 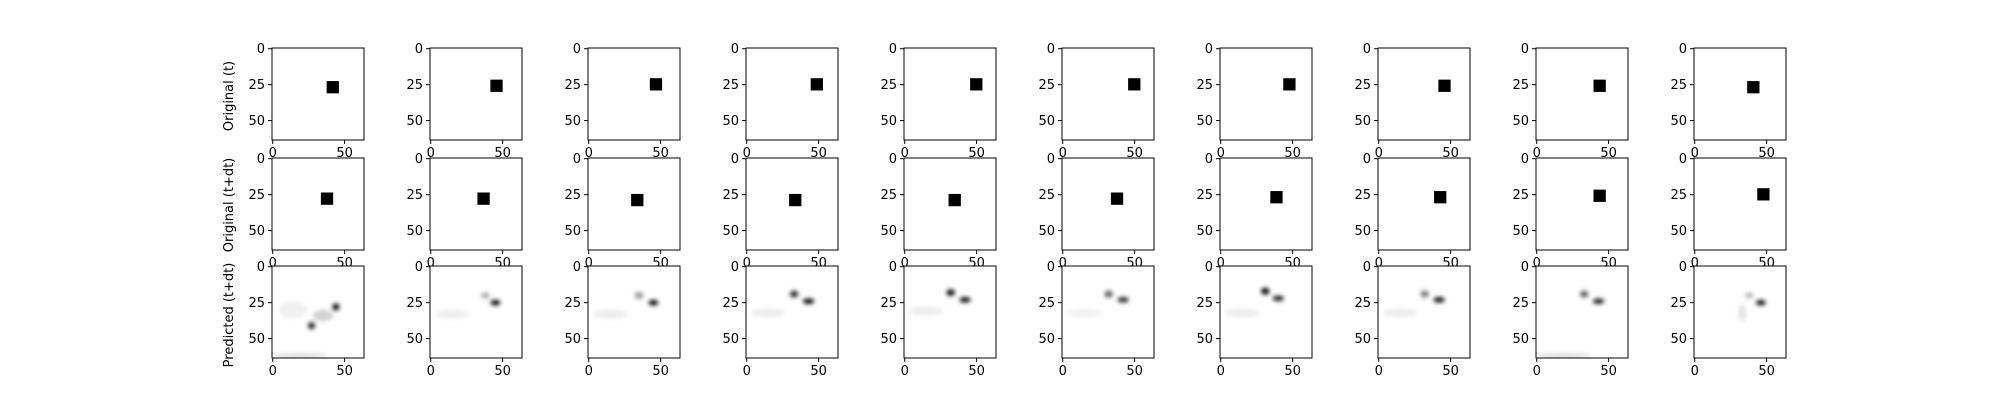 What do you see at coordinates (1728, 101) in the screenshot?
I see `panel-original-t-10: 0 25 50 0 50` at bounding box center [1728, 101].